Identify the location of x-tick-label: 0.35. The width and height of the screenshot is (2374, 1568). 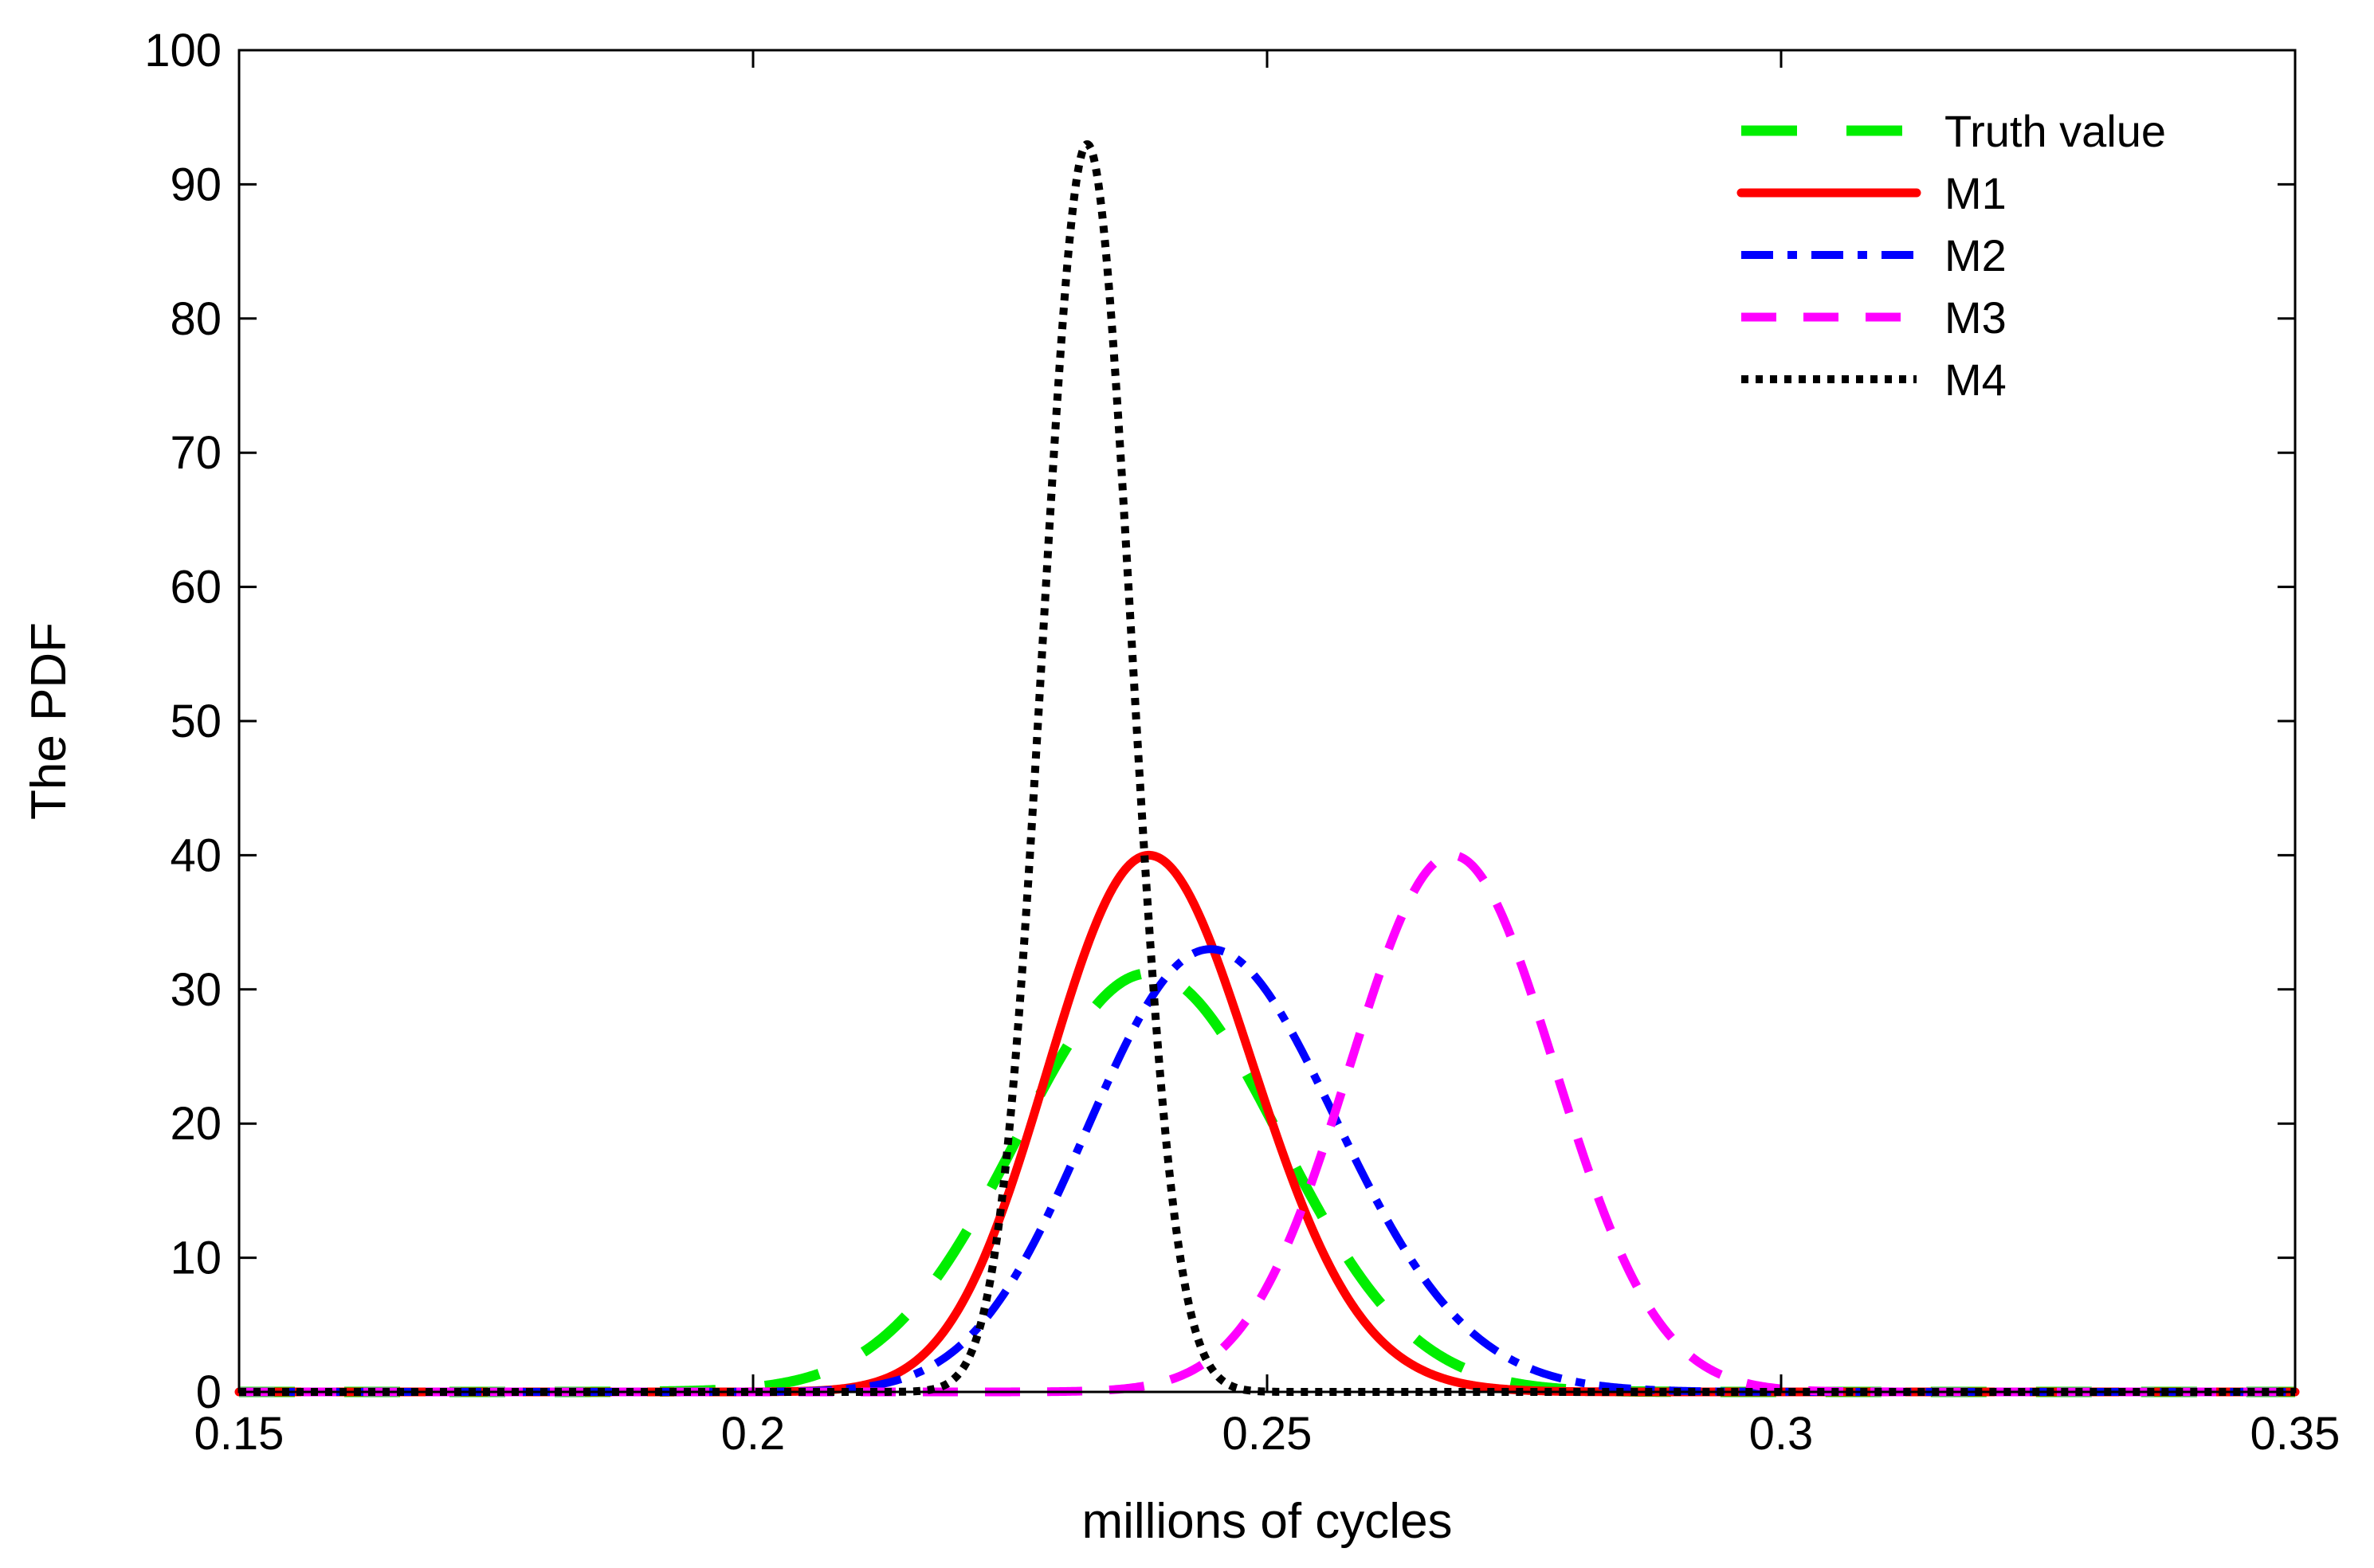
(2296, 1434).